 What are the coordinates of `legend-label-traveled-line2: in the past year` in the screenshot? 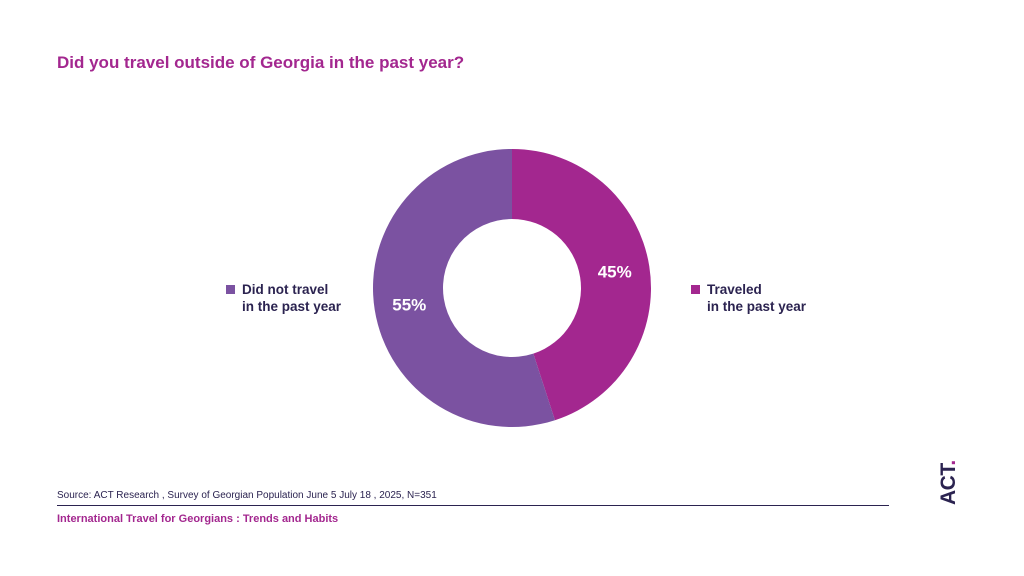 It's located at (757, 306).